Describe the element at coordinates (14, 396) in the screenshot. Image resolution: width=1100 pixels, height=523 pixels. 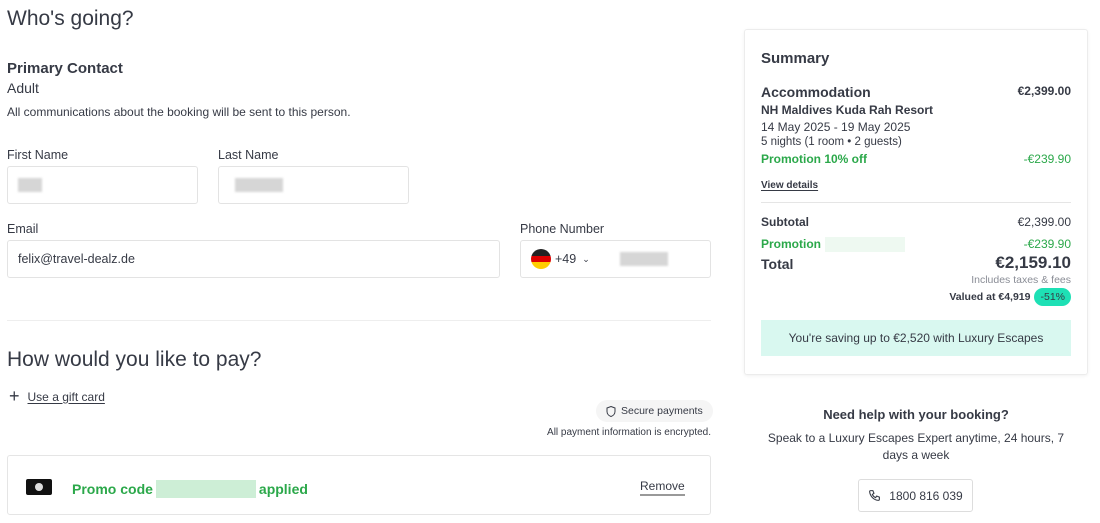
I see `plus-icon: +` at that location.